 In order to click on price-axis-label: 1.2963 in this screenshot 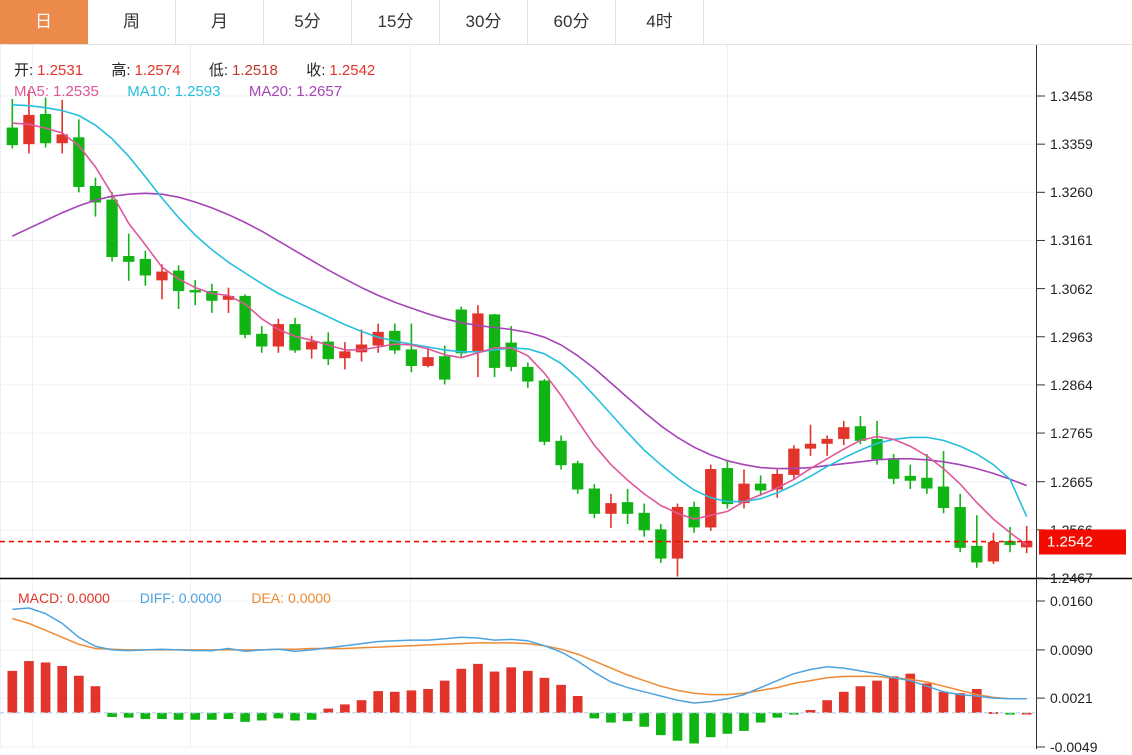, I will do `click(1071, 336)`.